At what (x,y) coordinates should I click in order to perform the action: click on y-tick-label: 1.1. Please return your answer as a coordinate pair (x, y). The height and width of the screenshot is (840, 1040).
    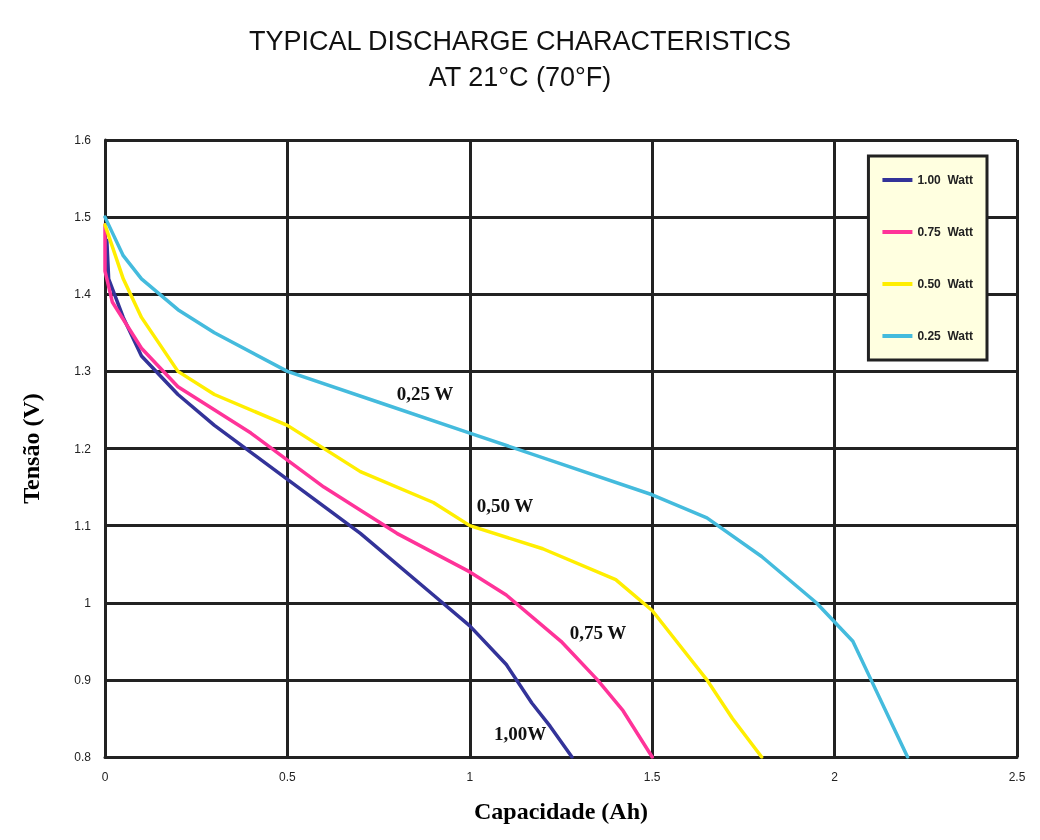
    Looking at the image, I should click on (83, 525).